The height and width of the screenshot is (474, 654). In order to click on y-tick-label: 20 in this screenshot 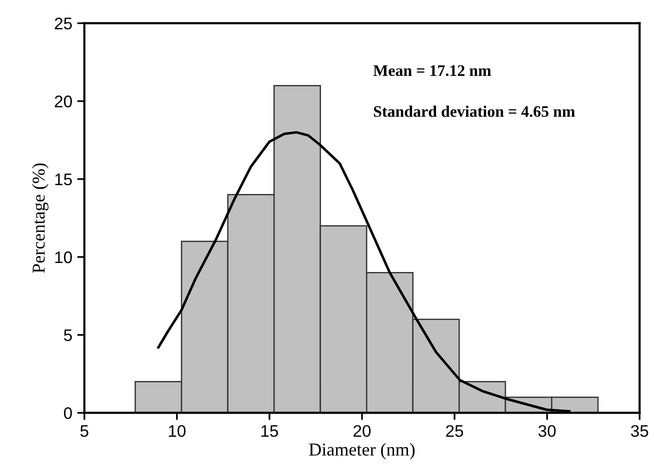, I will do `click(63, 102)`.